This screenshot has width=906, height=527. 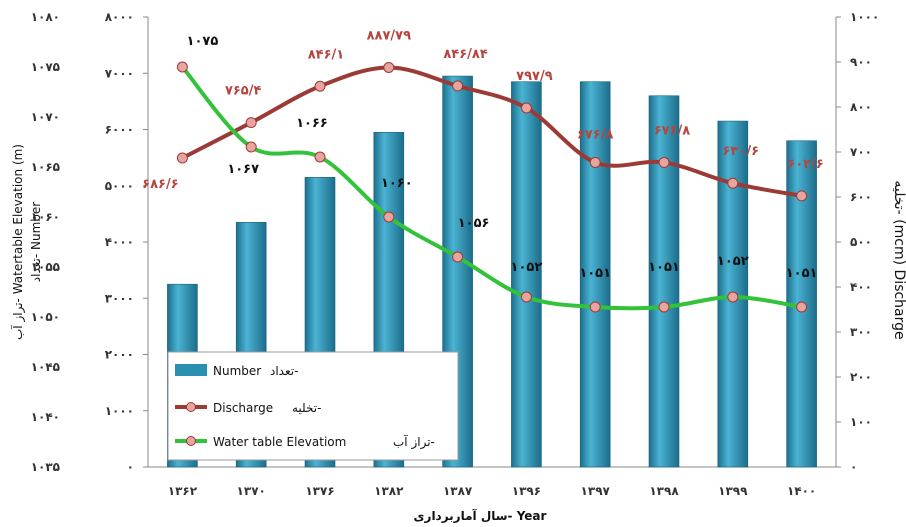 I want to click on left-inner-tick-8: ۸۰۰۰, so click(x=119, y=17).